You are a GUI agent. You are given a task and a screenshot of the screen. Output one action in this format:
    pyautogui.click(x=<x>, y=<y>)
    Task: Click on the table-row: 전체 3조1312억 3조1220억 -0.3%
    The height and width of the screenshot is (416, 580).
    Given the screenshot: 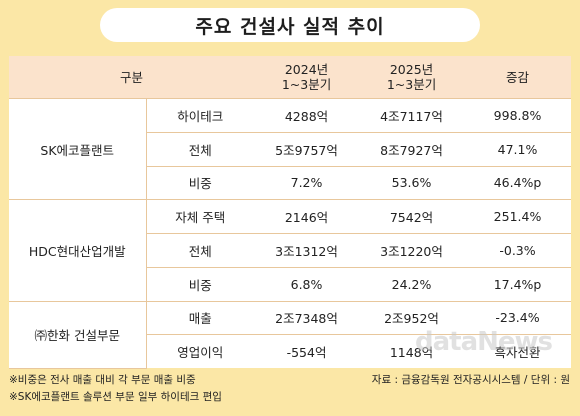 What is the action you would take?
    pyautogui.click(x=290, y=250)
    